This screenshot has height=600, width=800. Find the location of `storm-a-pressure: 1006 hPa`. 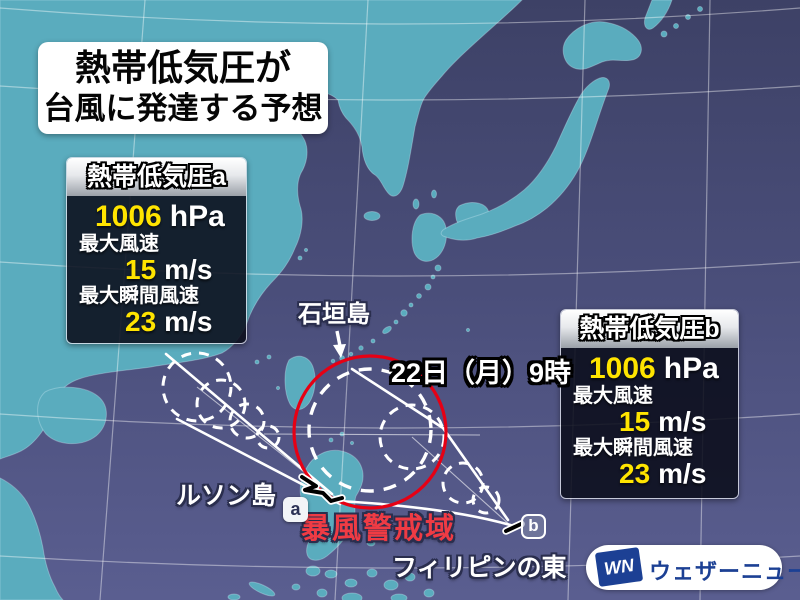

storm-a-pressure: 1006 hPa is located at coordinates (160, 216).